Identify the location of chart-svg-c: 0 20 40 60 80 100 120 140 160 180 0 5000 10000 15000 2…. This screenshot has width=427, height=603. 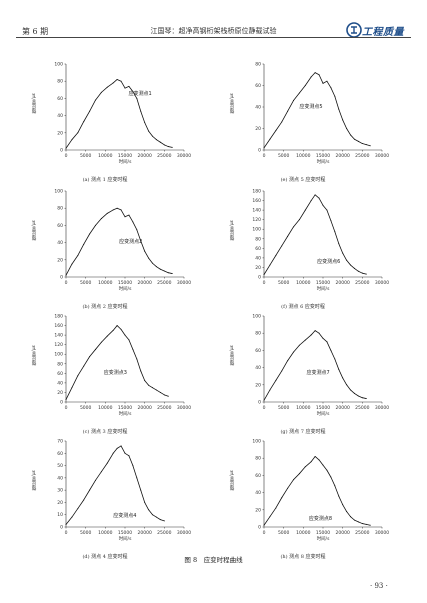
(122, 363).